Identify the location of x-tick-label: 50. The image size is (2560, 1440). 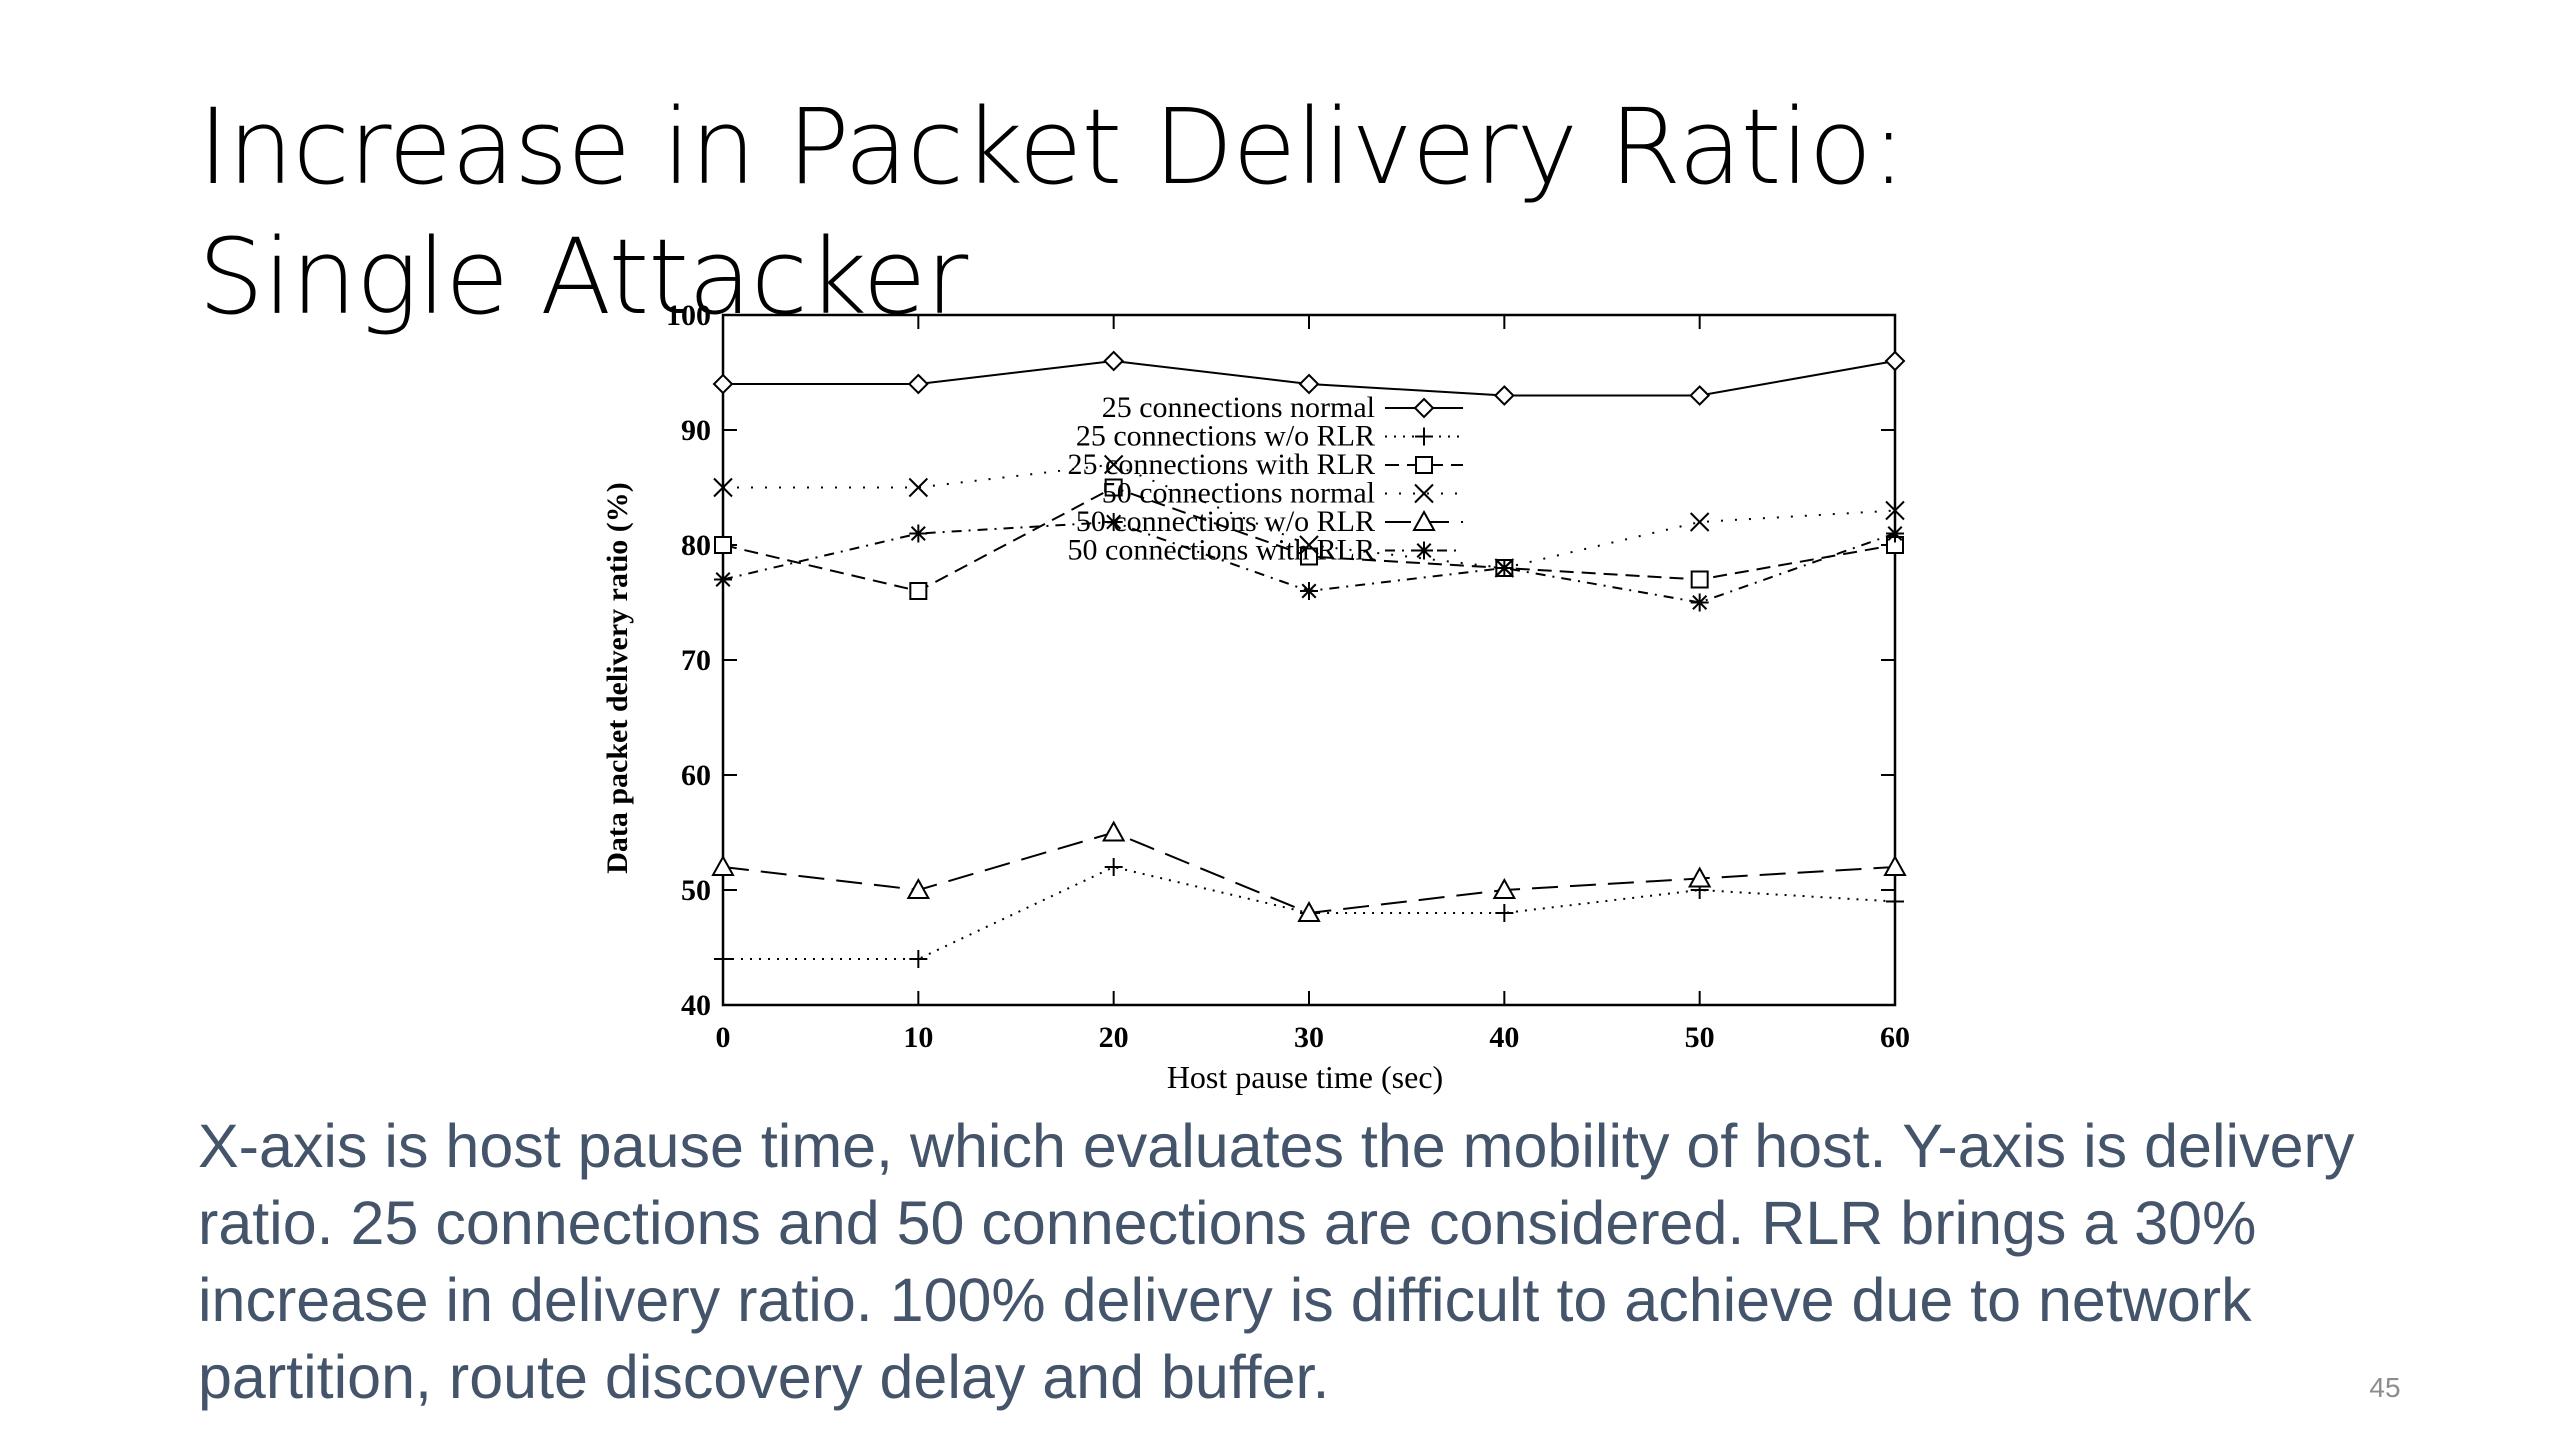
(1700, 1037).